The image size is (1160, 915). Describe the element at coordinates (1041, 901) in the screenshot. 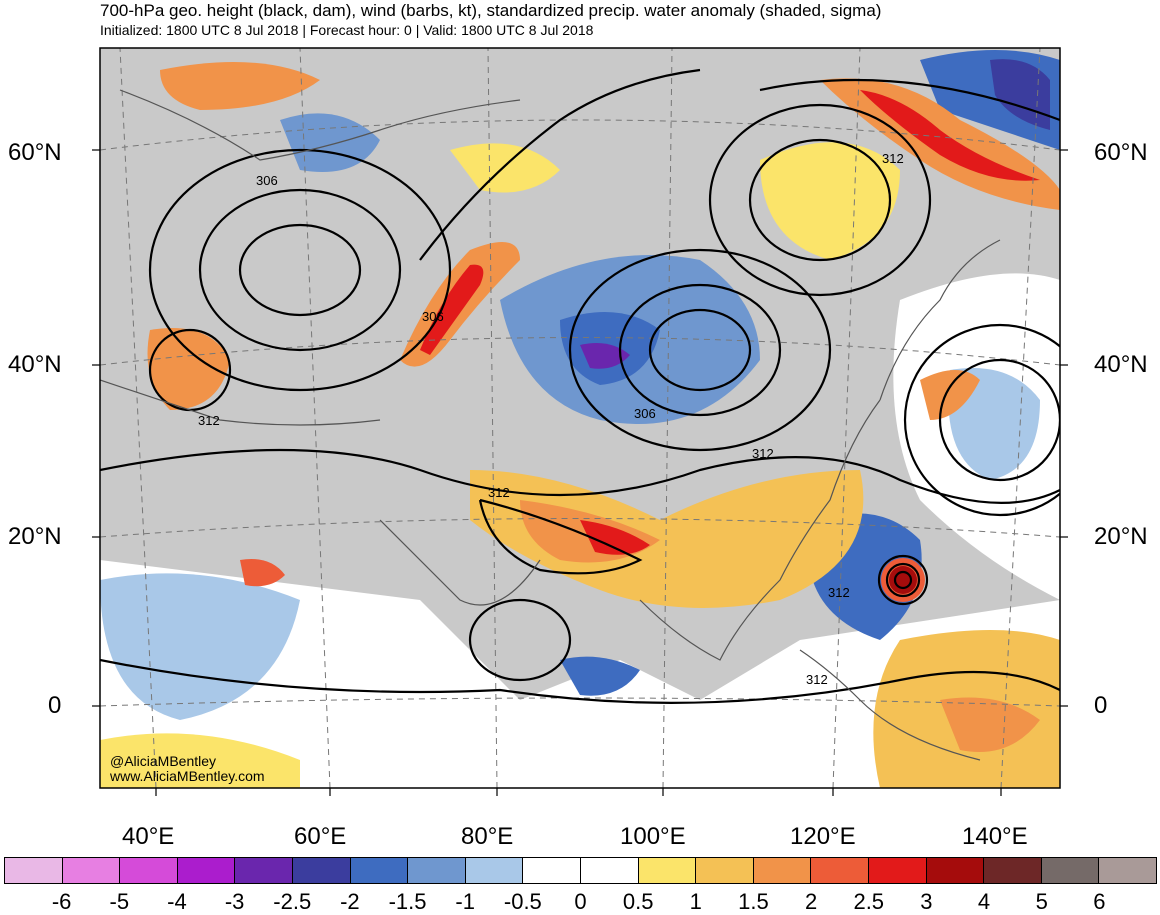

I see `colorbar-label: 5` at that location.